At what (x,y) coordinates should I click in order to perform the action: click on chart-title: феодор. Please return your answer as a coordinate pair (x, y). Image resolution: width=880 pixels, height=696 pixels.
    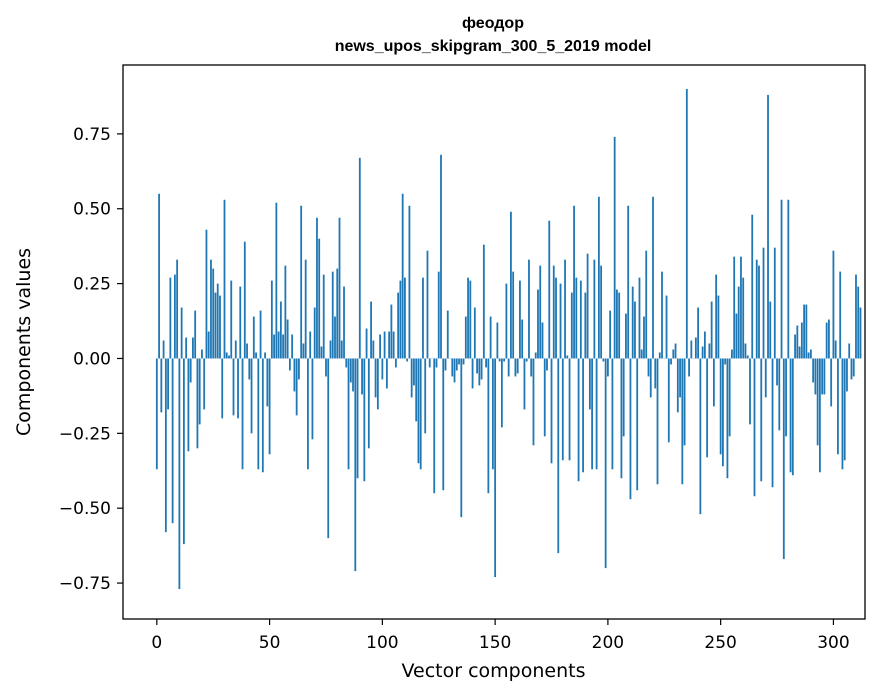
    Looking at the image, I should click on (493, 23).